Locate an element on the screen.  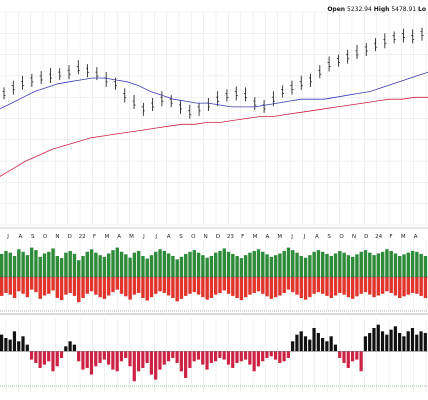
x-tick-label: A is located at coordinates (169, 237).